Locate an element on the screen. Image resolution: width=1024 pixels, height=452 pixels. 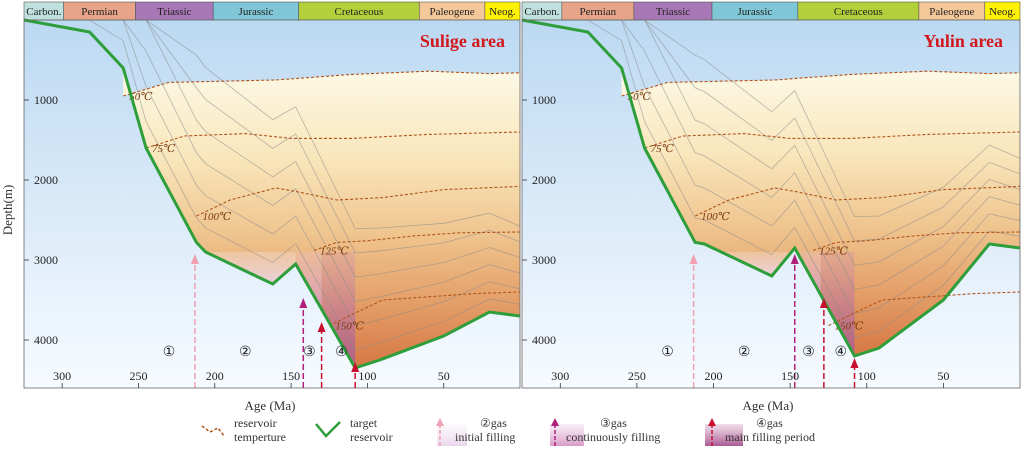
x-tick-label: 200 is located at coordinates (714, 376).